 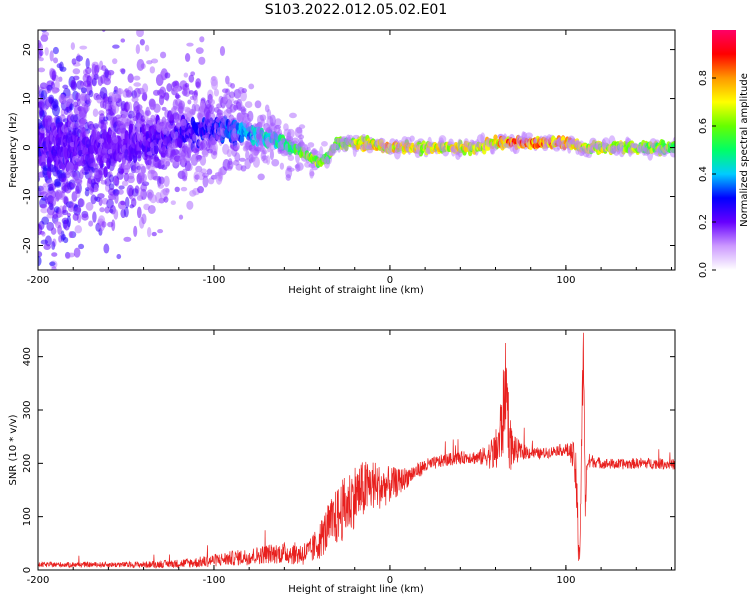 I want to click on colorbar-gradient, so click(x=724, y=150).